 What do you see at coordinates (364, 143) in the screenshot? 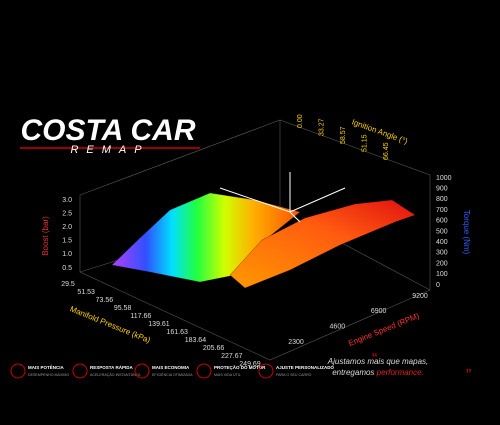
I see `tick-label: 51.15` at bounding box center [364, 143].